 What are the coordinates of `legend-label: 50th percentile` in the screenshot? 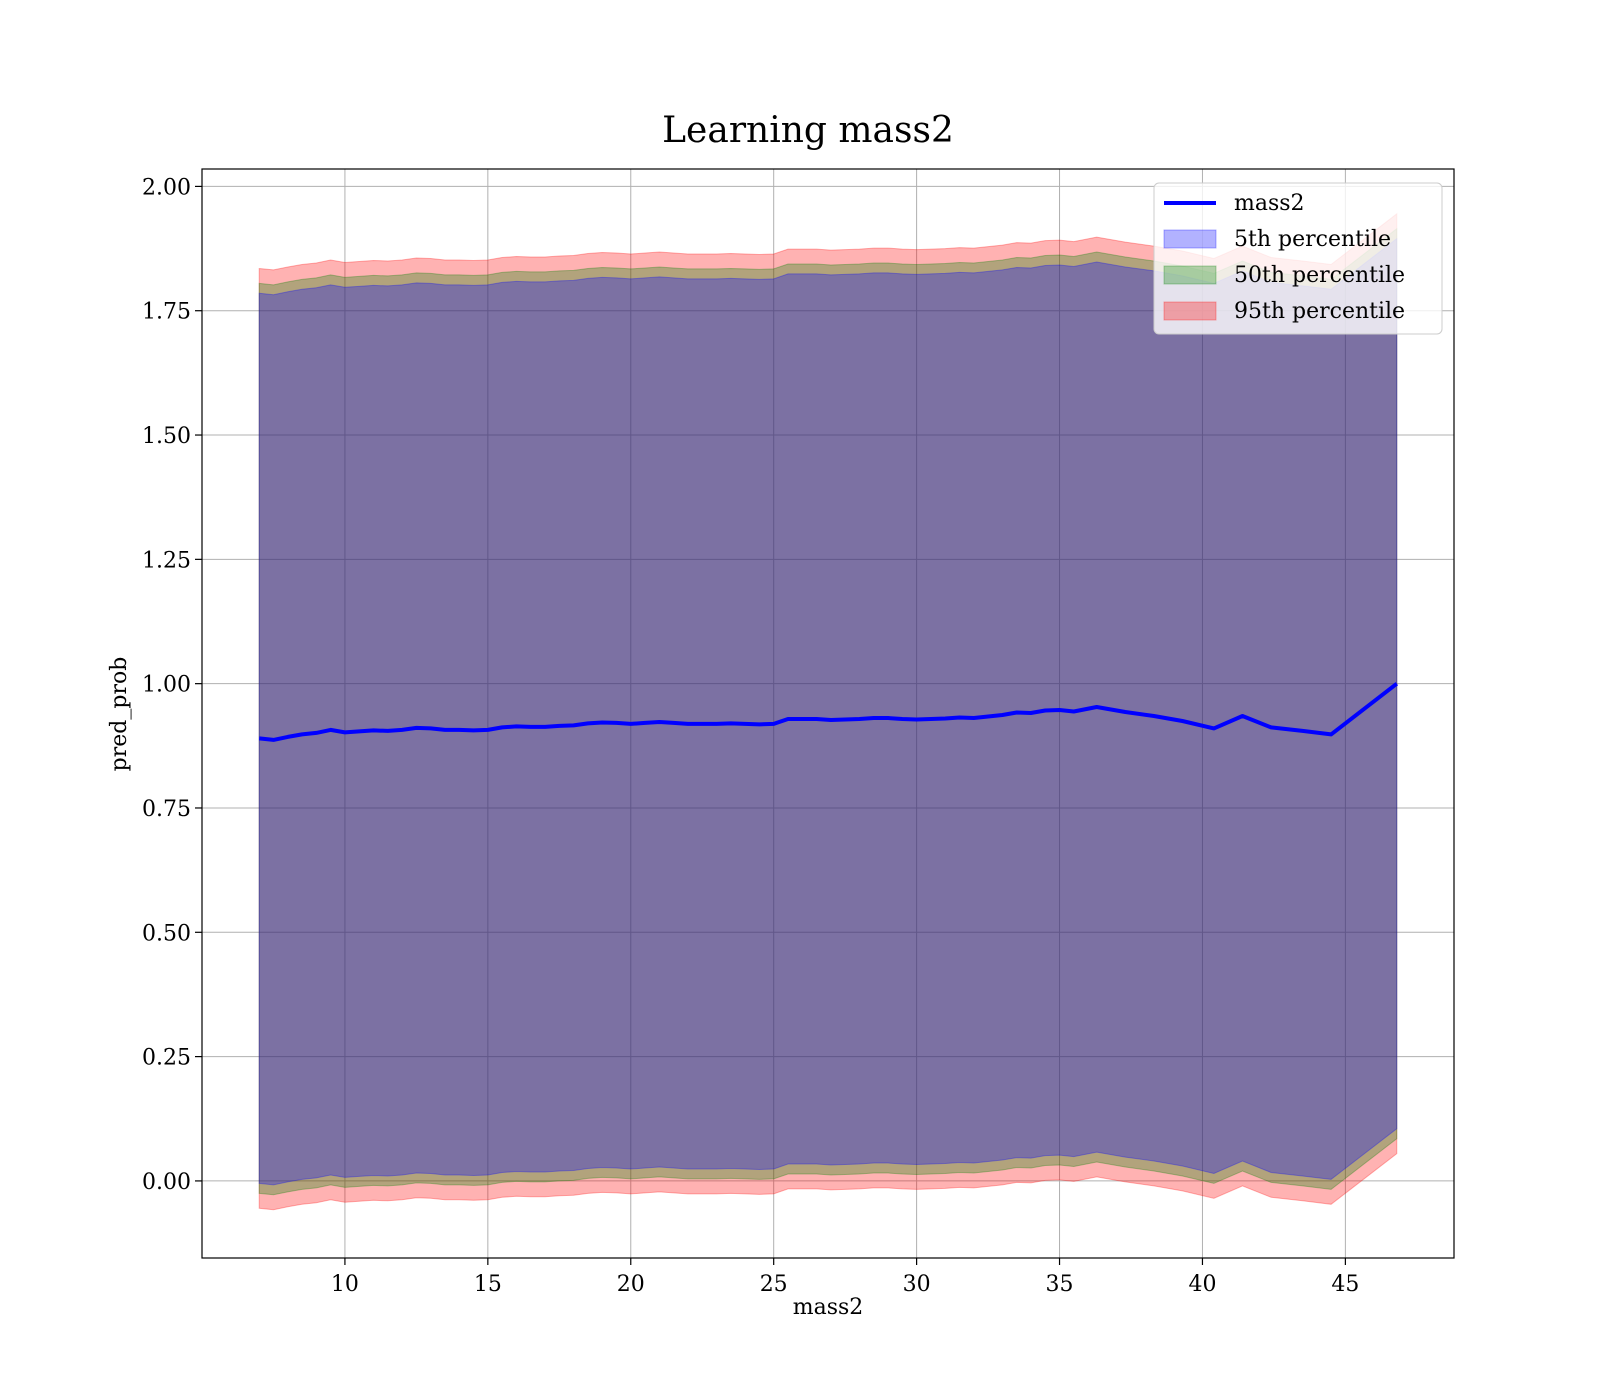 It's located at (1319, 275).